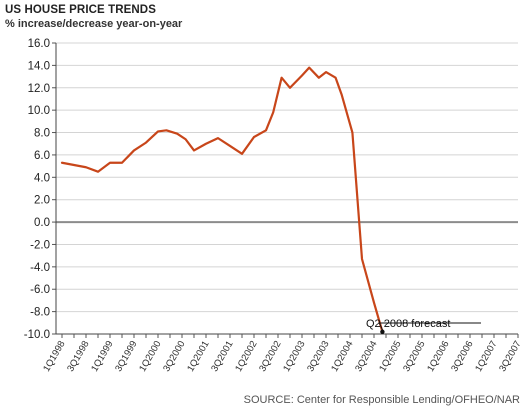 This screenshot has width=528, height=410. I want to click on x-tick-label: 3Q2003, so click(318, 356).